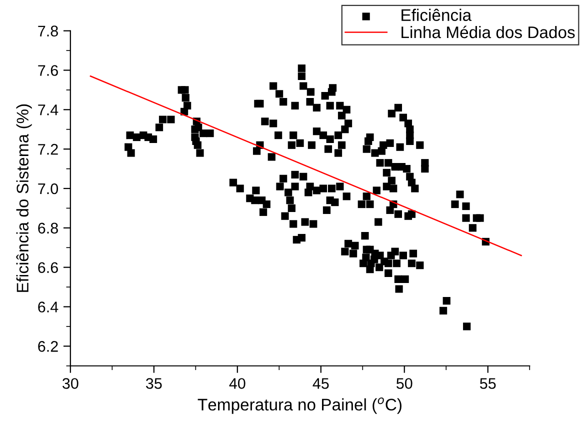 This screenshot has height=422, width=582. I want to click on x-tick-label: 55, so click(488, 383).